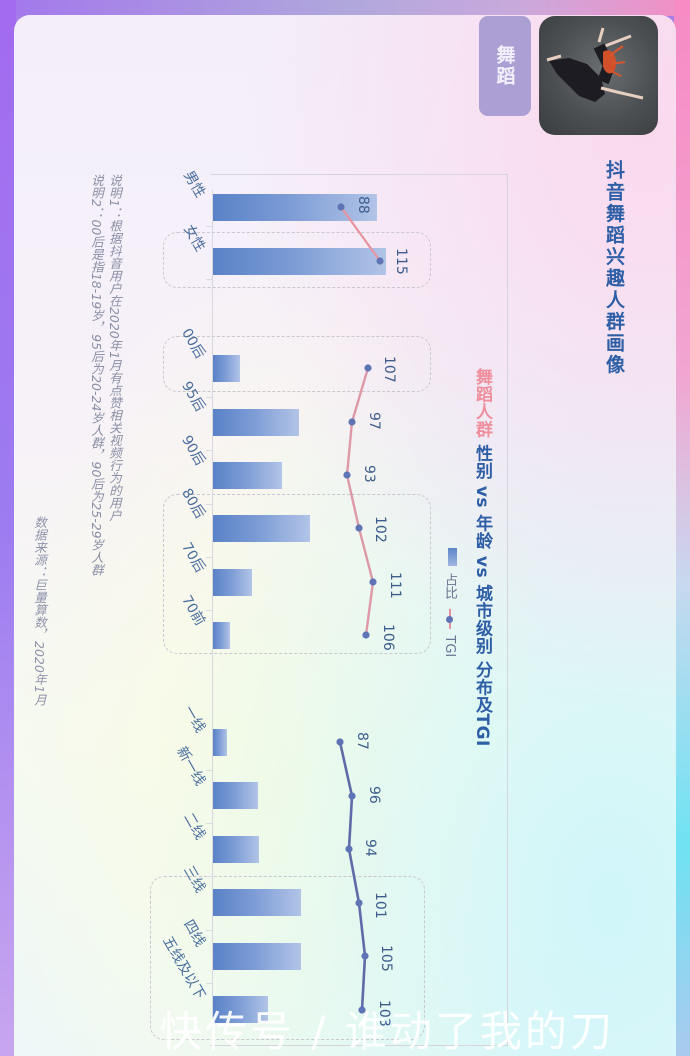 The image size is (690, 1056). Describe the element at coordinates (682, 528) in the screenshot. I see `frame-right-border` at that location.